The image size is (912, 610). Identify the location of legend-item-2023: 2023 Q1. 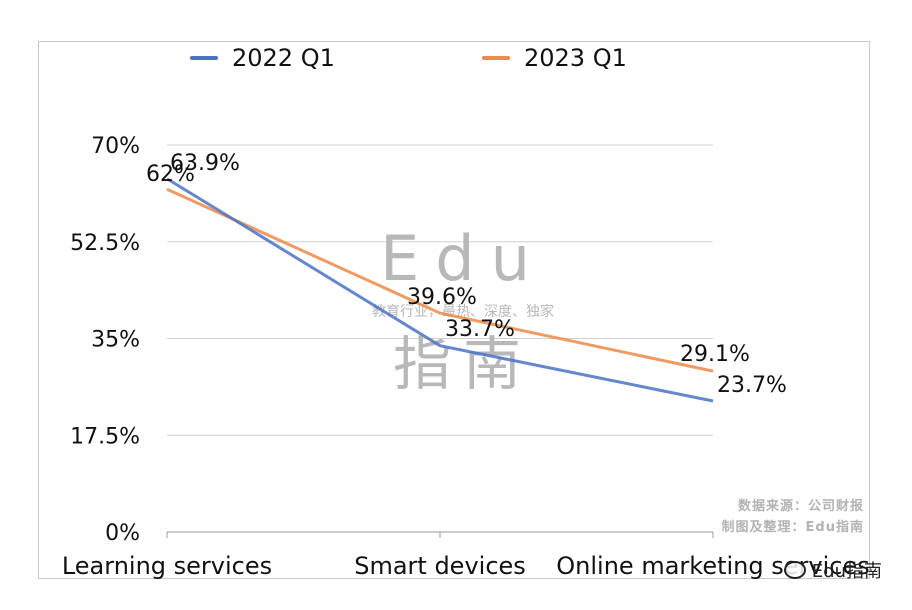
(554, 58).